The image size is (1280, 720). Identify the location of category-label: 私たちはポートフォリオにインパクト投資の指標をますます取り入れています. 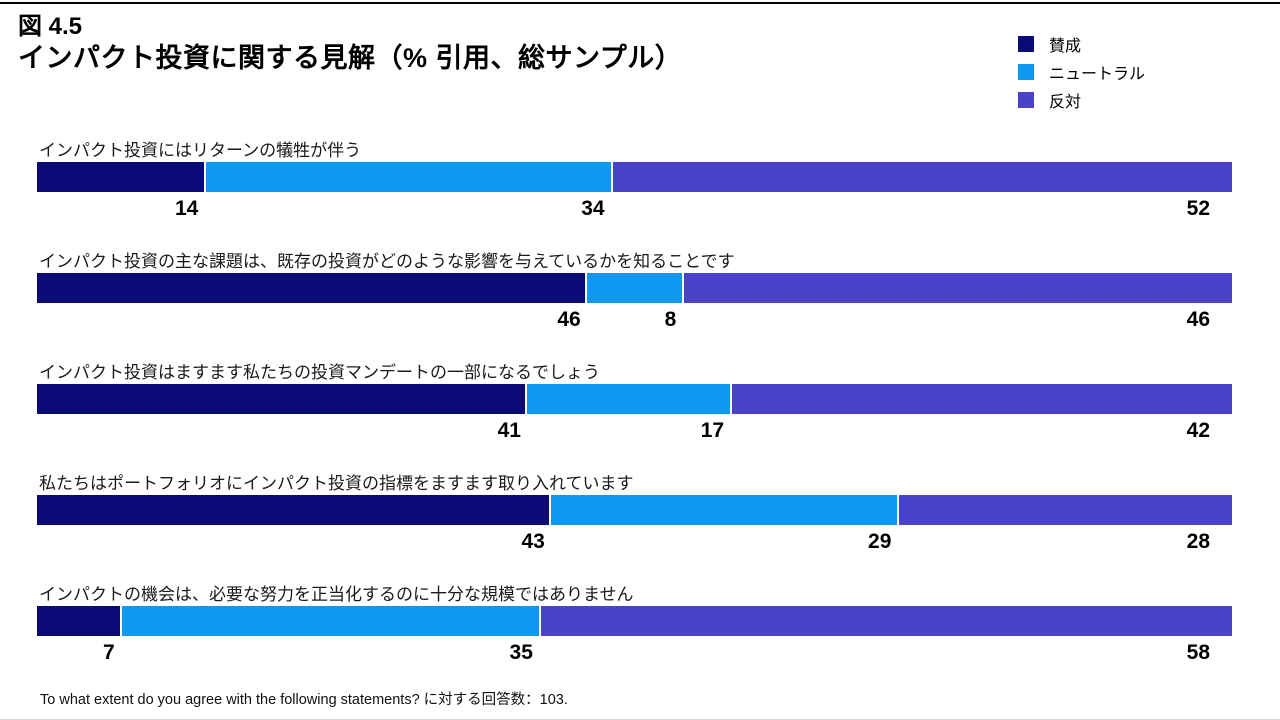
(336, 483).